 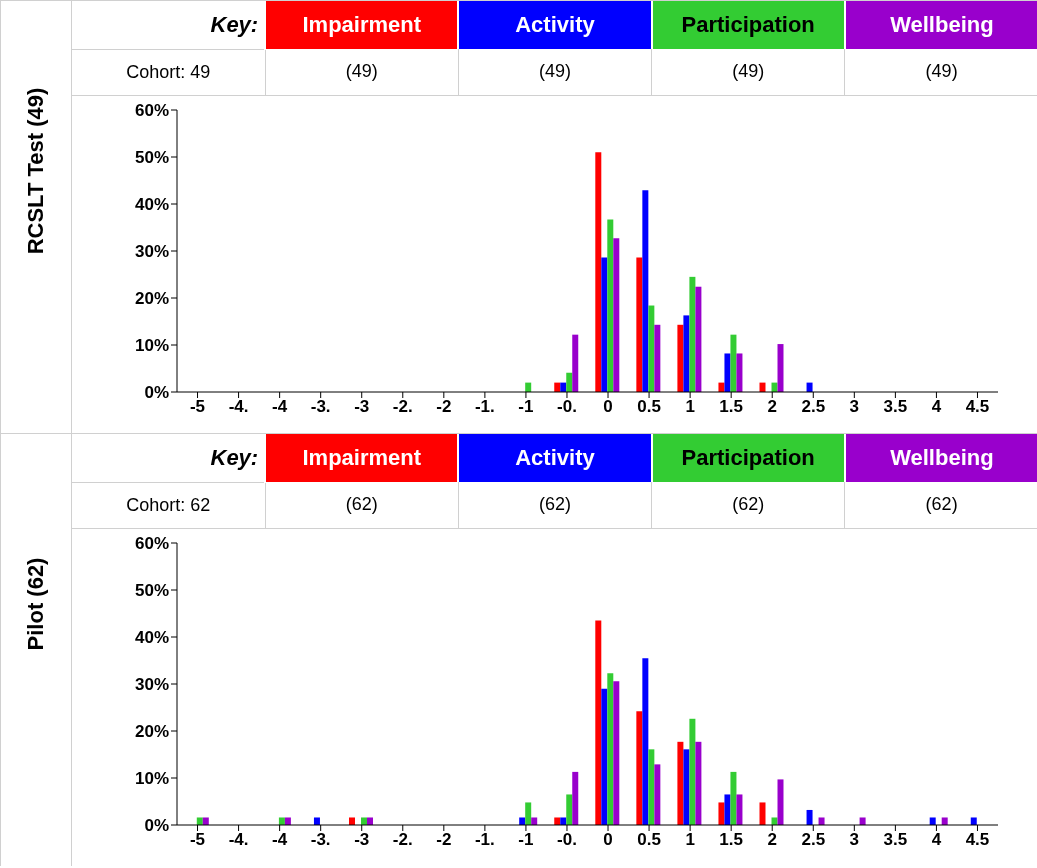 I want to click on y-tick-label: 10%, so click(x=151, y=345).